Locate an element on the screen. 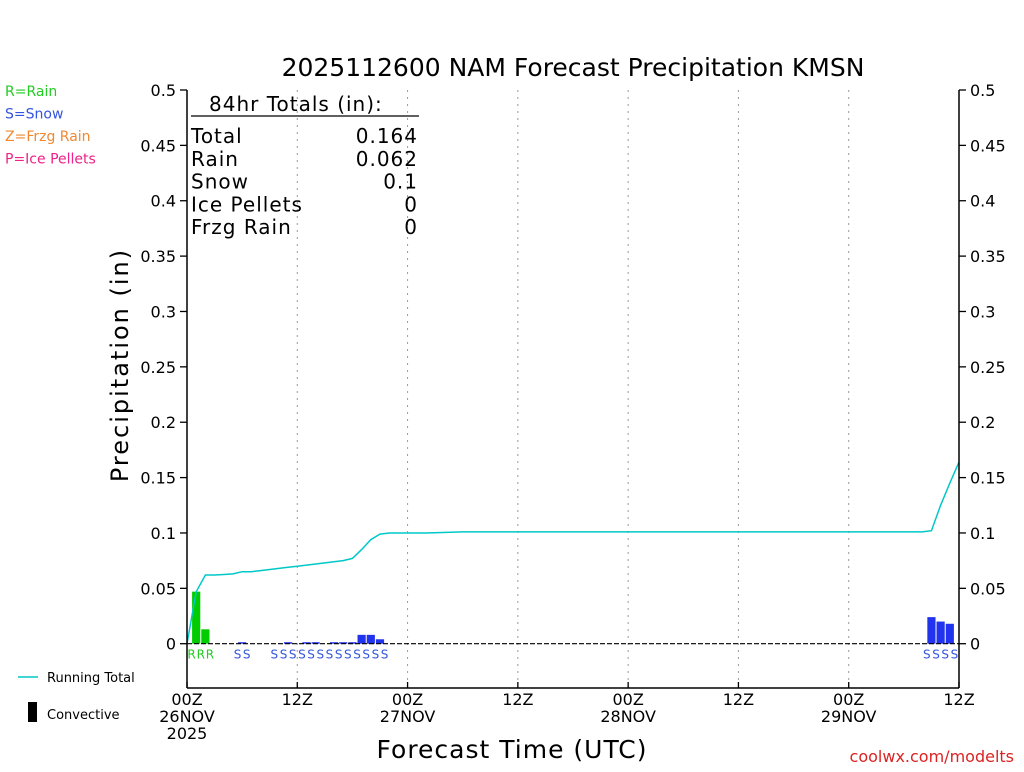  totals-row-label: Snow is located at coordinates (220, 182).